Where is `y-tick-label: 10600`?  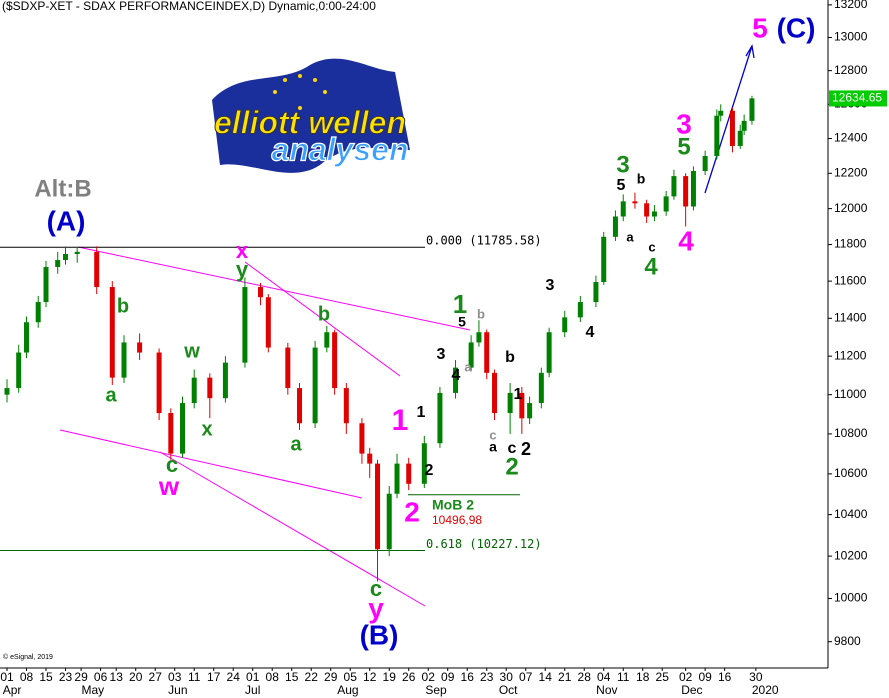 y-tick-label: 10600 is located at coordinates (851, 473).